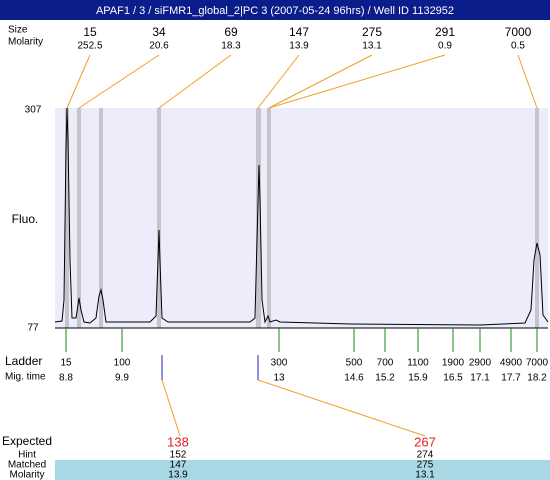  What do you see at coordinates (18, 30) in the screenshot?
I see `size-label: Size` at bounding box center [18, 30].